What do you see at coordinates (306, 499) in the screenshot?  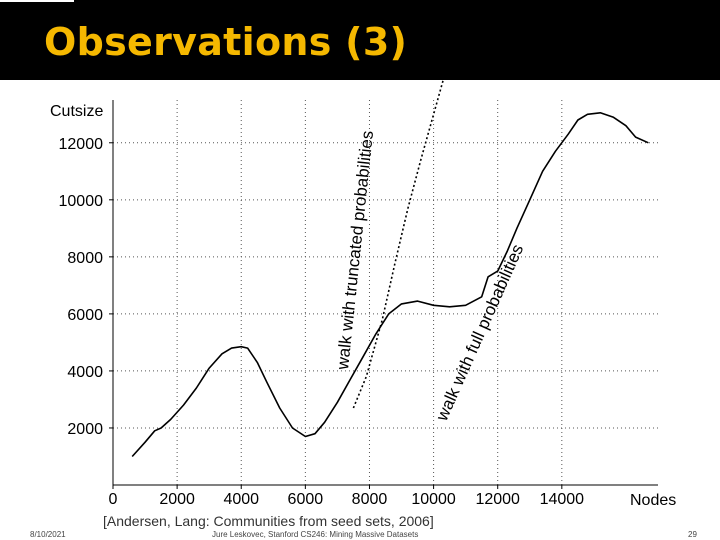 I see `x-tick-label: 6000` at bounding box center [306, 499].